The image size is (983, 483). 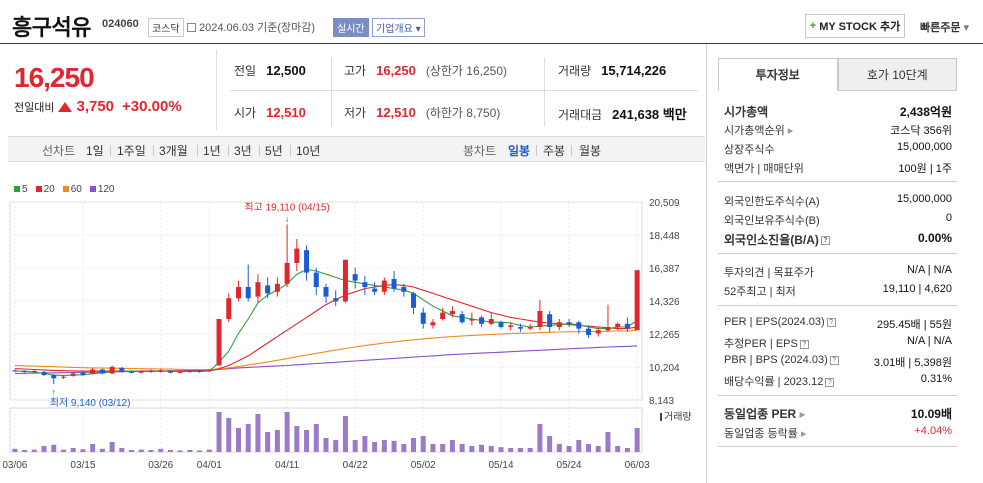 I want to click on stock-code: 024060, so click(x=120, y=24).